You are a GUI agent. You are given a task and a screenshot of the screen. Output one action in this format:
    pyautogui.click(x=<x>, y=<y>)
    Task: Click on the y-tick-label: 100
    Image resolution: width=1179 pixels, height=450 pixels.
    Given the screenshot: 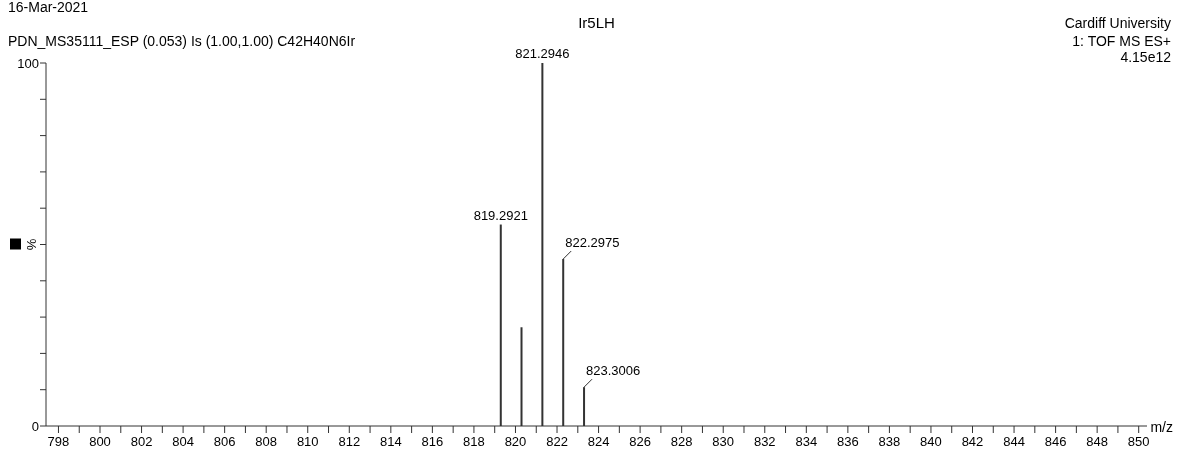 What is the action you would take?
    pyautogui.click(x=28, y=63)
    